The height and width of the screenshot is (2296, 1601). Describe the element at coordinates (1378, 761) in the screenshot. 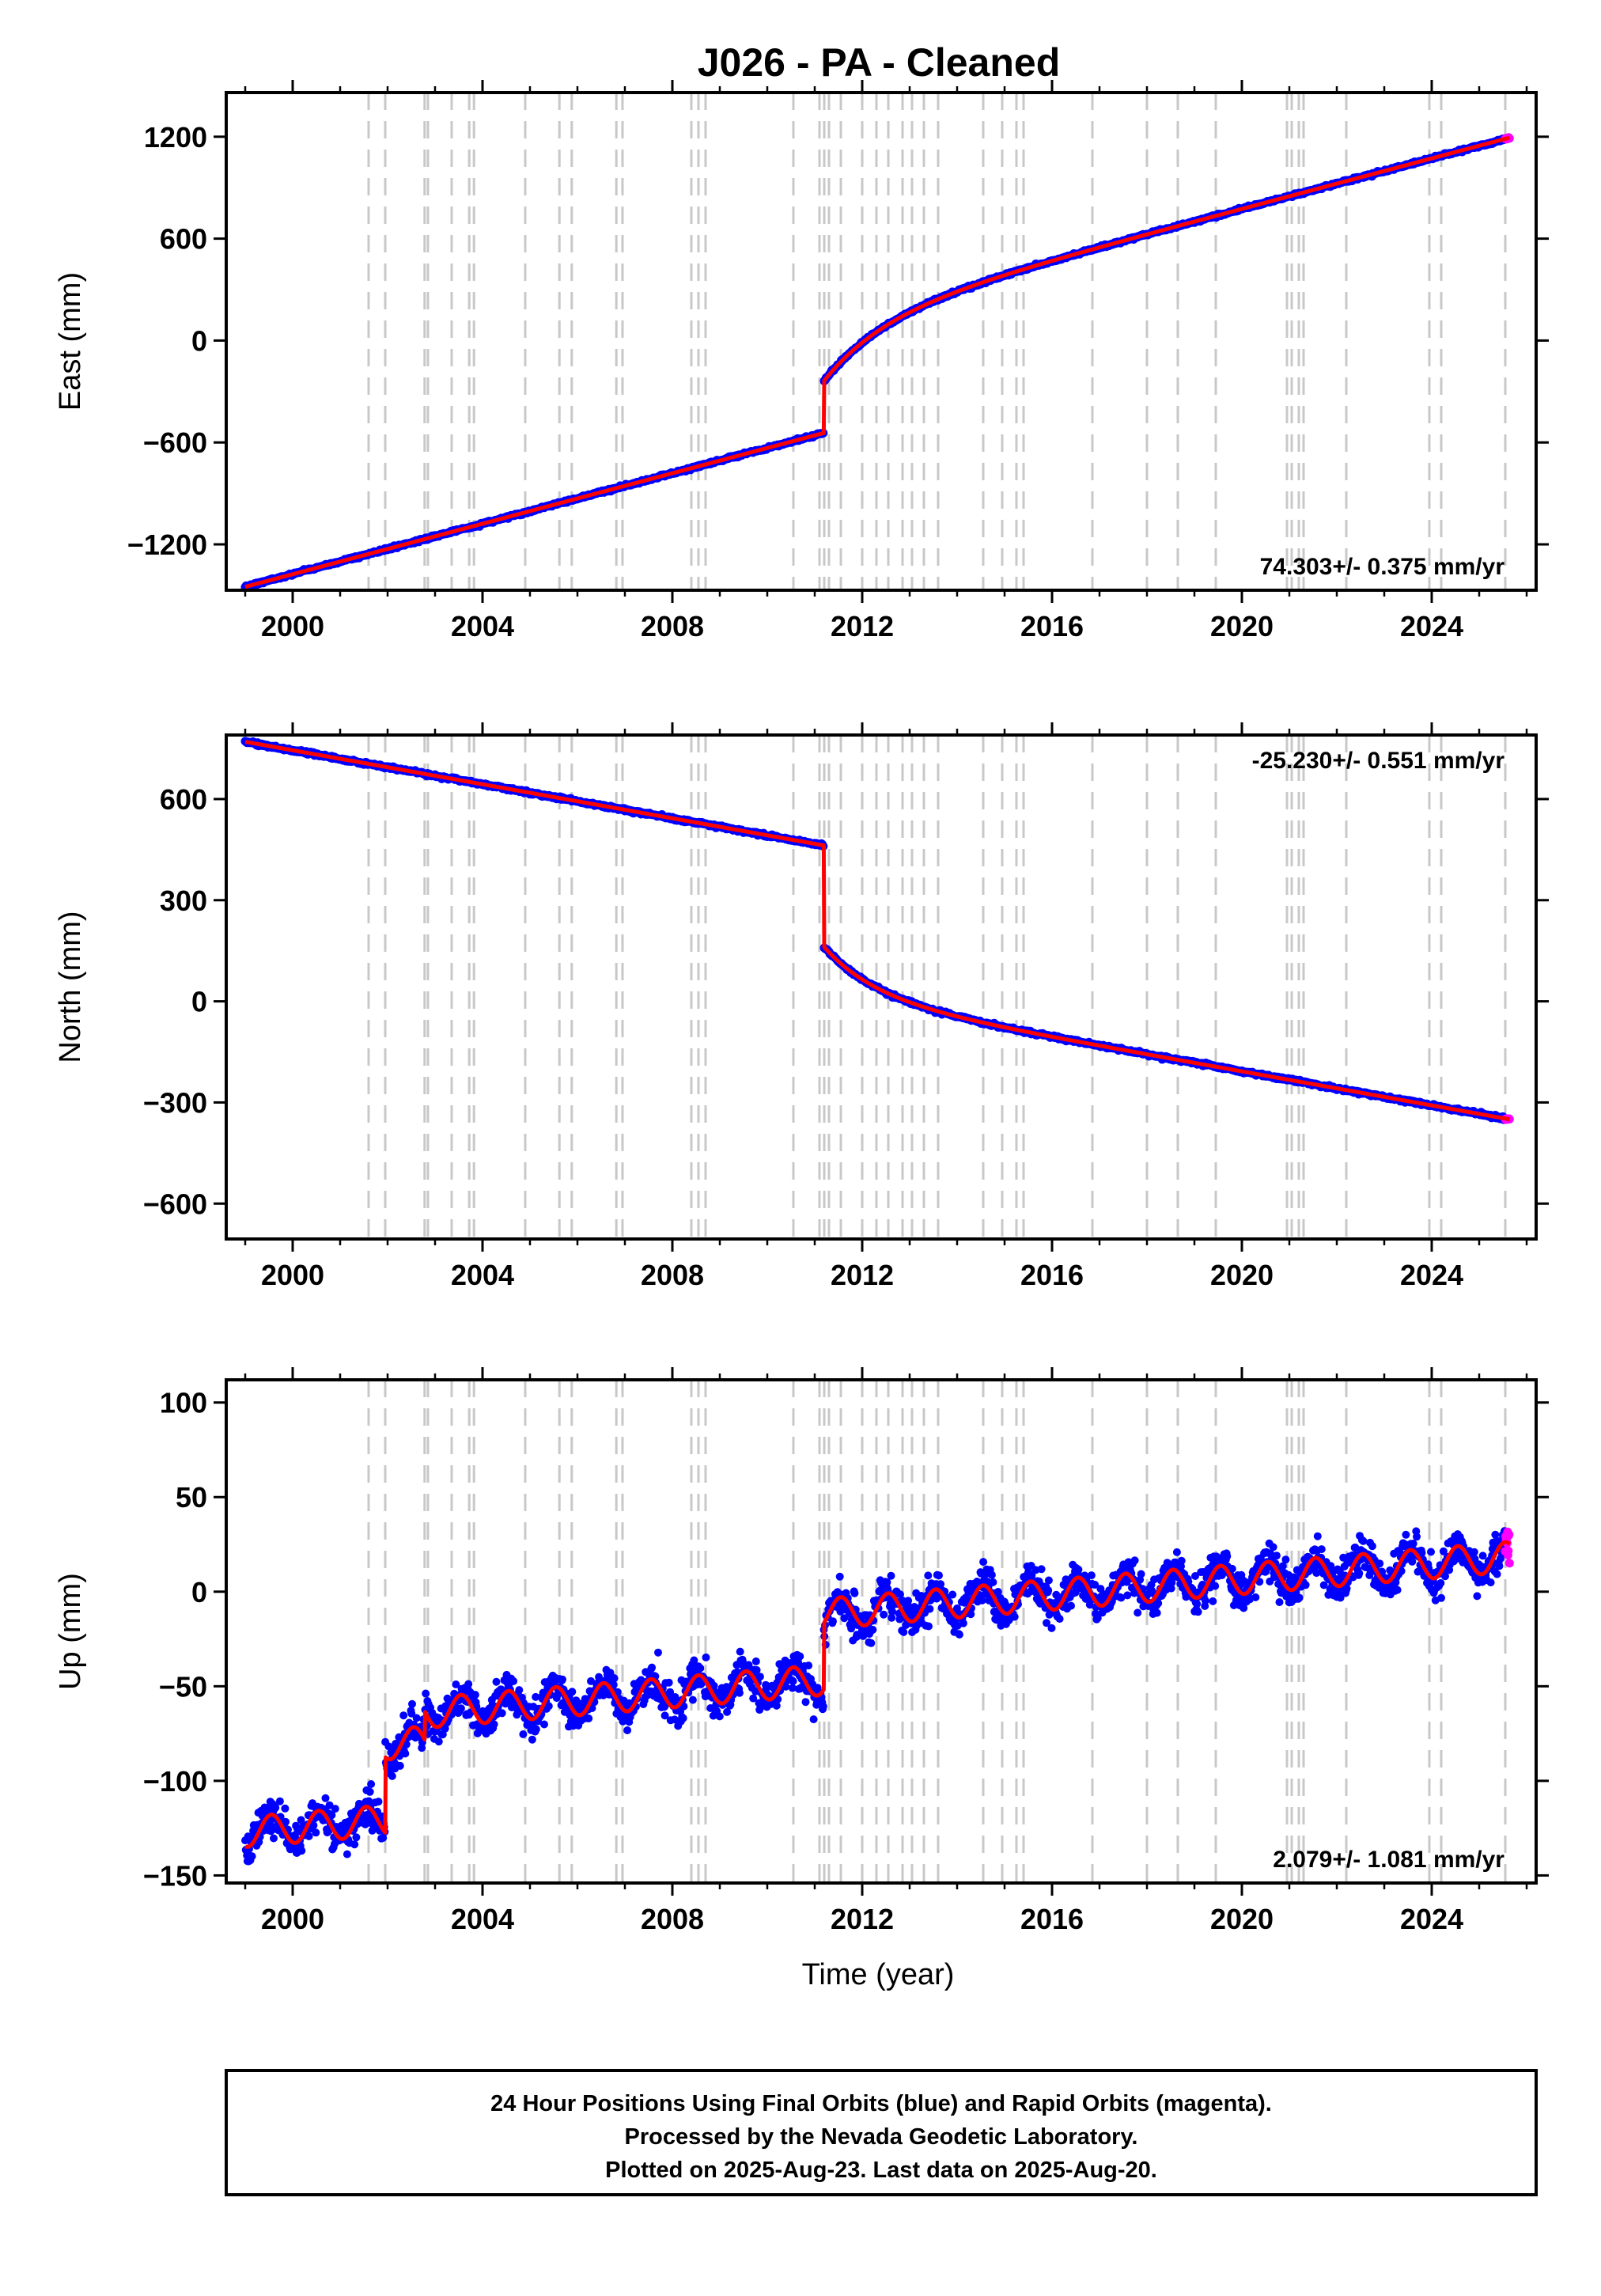

I see `north-rate-label: -25.230+/- 0.551 mm/yr` at that location.